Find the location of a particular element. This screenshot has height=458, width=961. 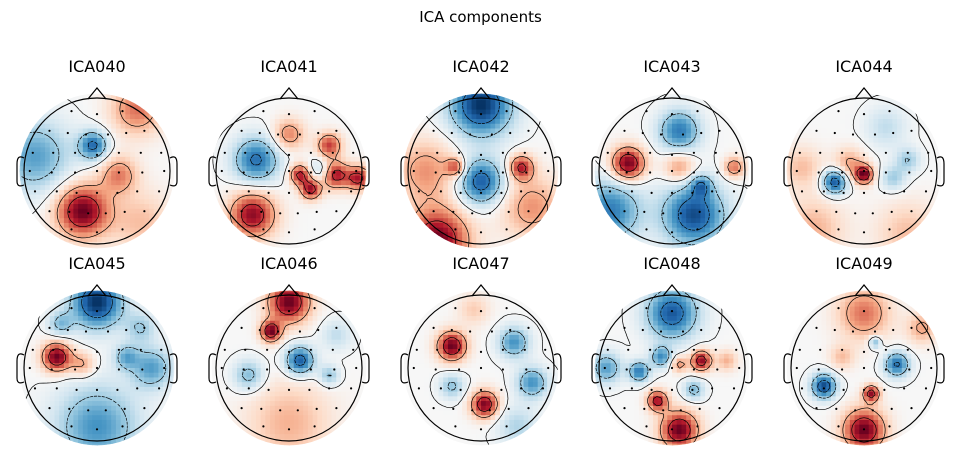

component-title: ICA040 is located at coordinates (96, 66).